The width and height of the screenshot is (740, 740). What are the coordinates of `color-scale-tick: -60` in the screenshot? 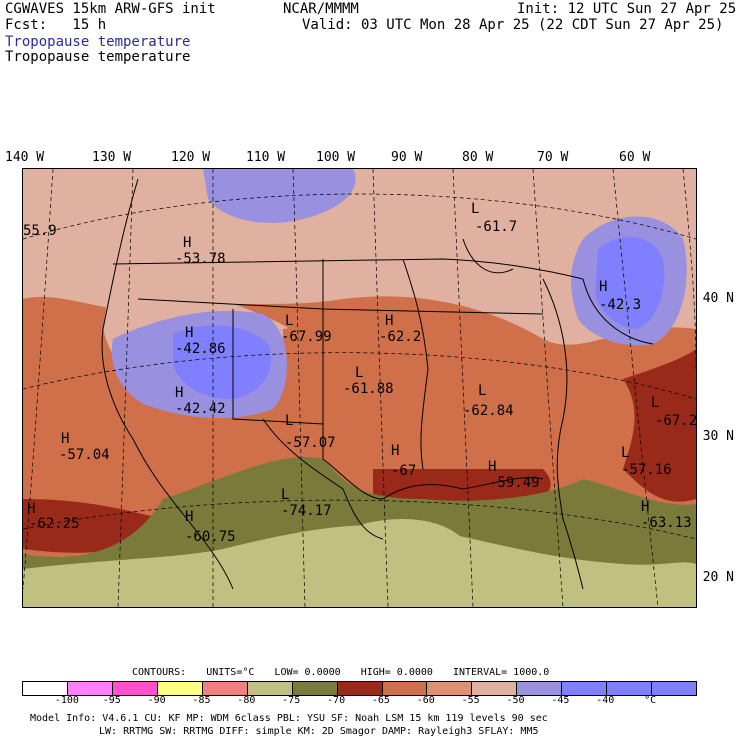 It's located at (425, 700).